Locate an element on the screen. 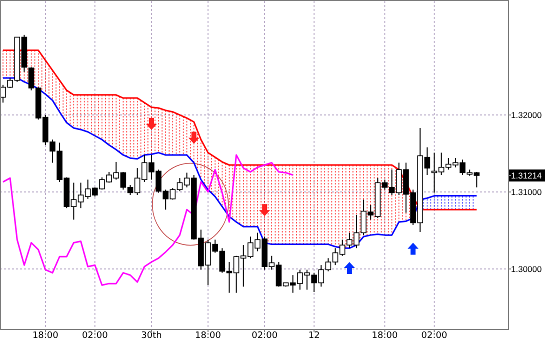 The height and width of the screenshot is (340, 547). x-tick-label: 12 is located at coordinates (314, 335).